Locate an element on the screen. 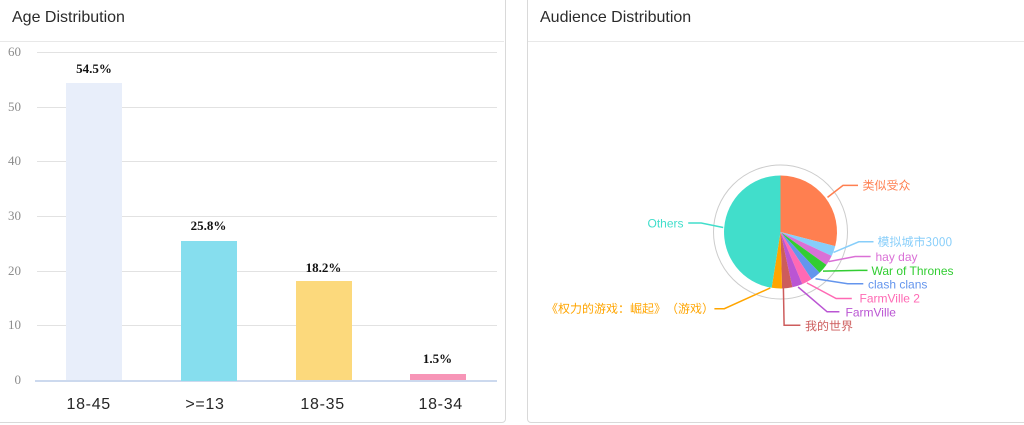 The height and width of the screenshot is (425, 1024). svg-text: Others is located at coordinates (665, 223).